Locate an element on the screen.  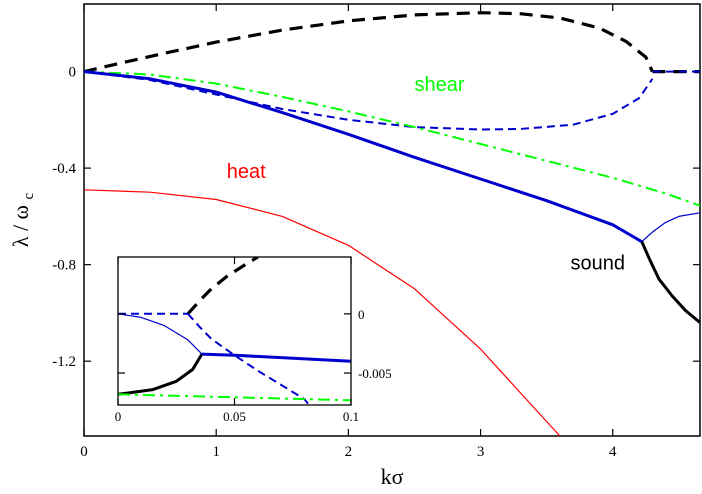
main-y-tick-label: -0.8 is located at coordinates (64, 266).